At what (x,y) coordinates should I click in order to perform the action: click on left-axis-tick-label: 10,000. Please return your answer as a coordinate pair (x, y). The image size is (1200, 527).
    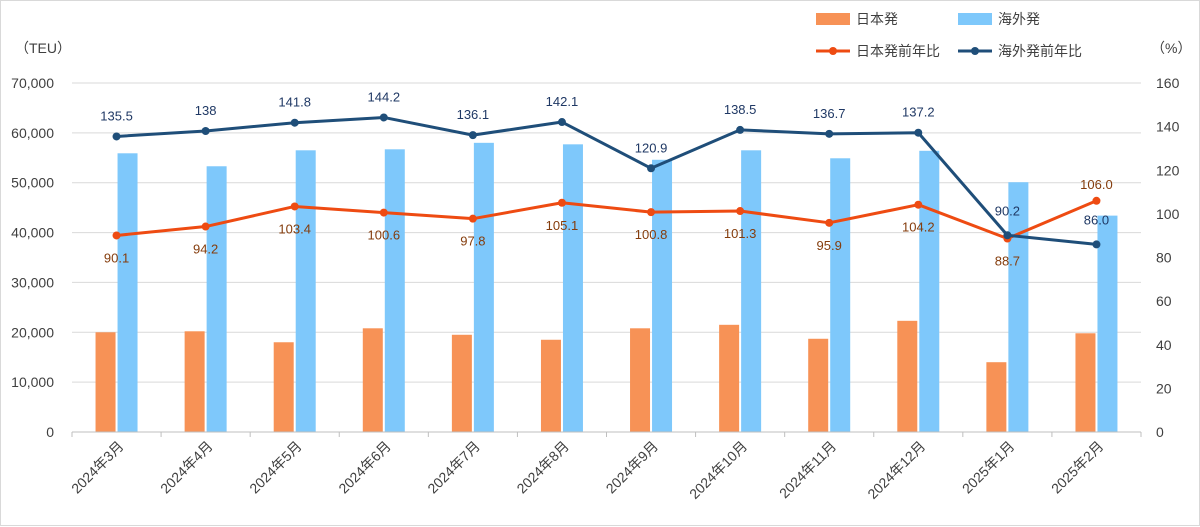
    Looking at the image, I should click on (32, 382).